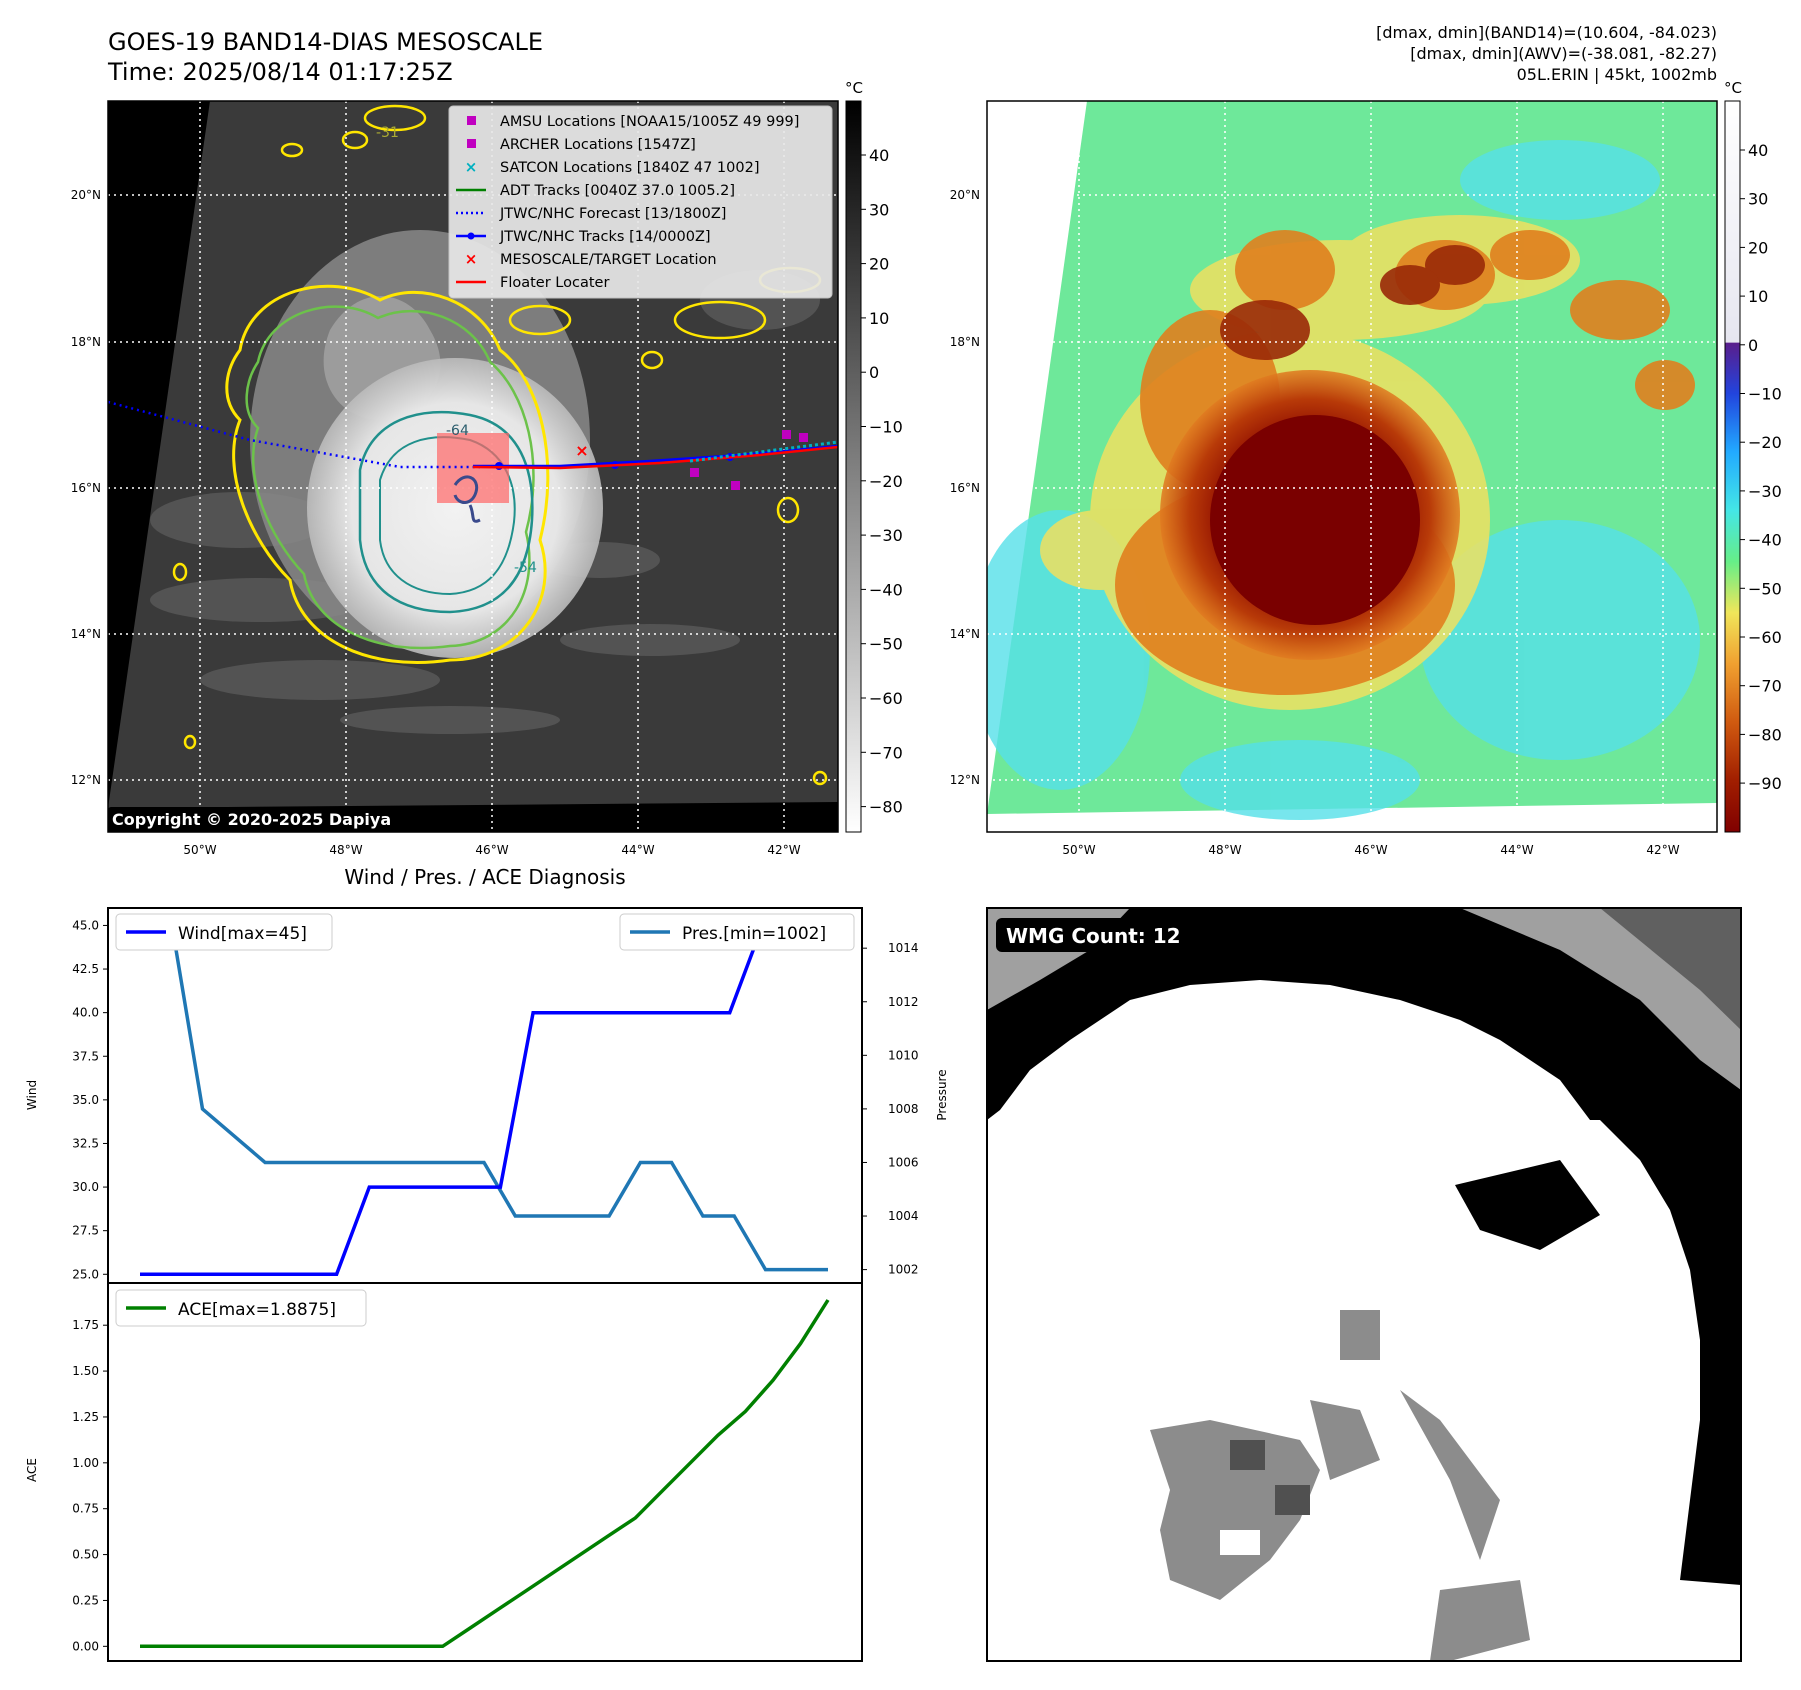  Describe the element at coordinates (598, 145) in the screenshot. I see `legend-label: ARCHER Locations [1547Z]` at that location.